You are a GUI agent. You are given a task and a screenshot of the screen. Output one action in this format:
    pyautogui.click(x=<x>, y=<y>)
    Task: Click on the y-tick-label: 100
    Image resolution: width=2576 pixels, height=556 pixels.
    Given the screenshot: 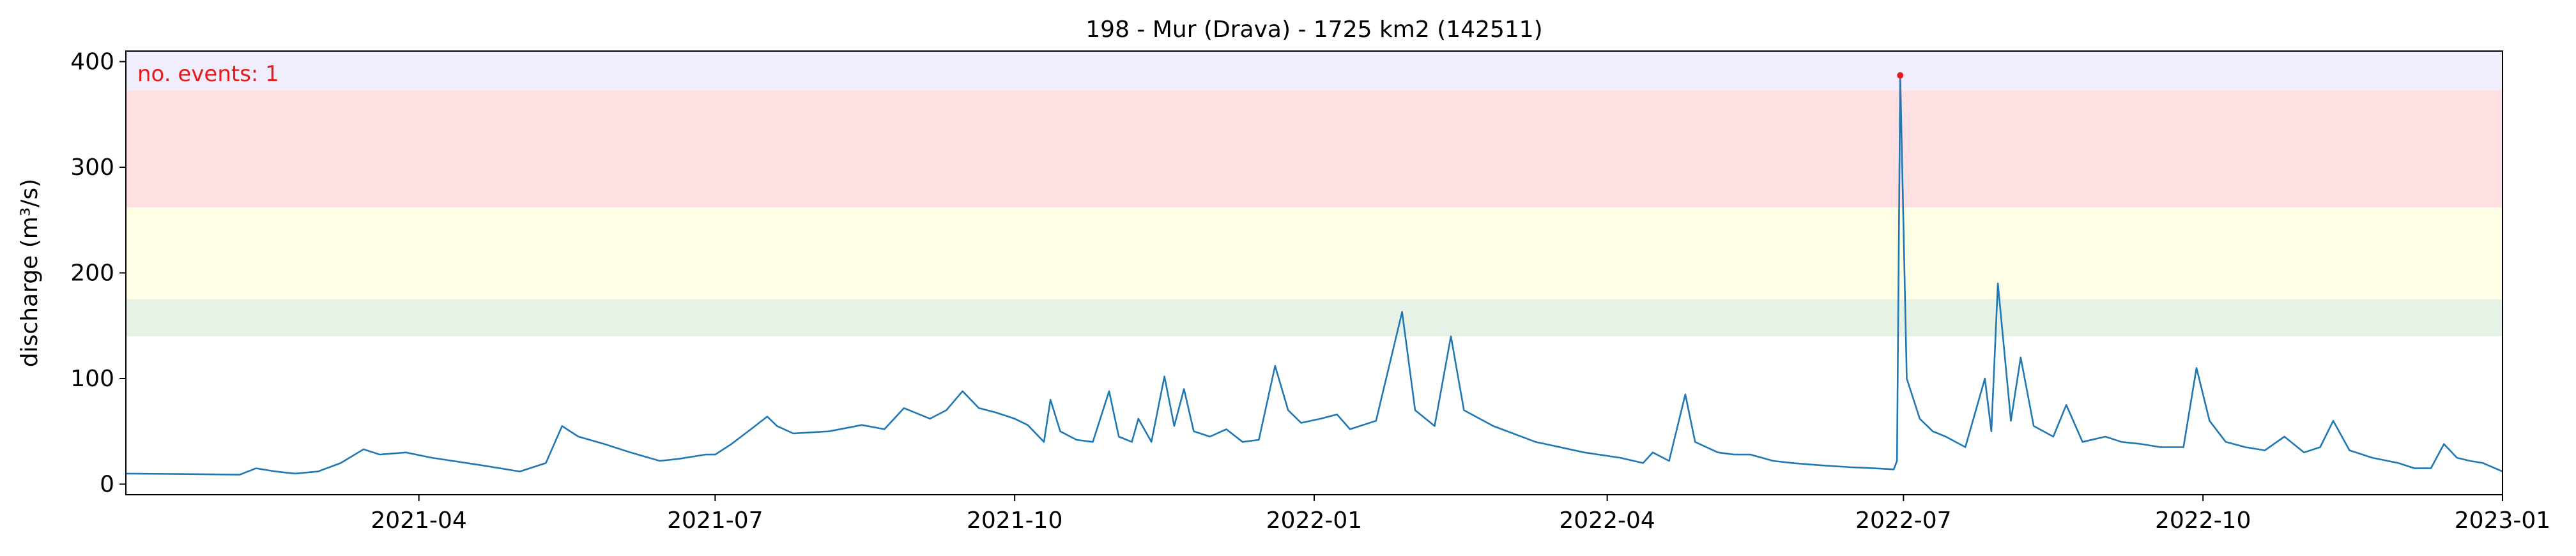 What is the action you would take?
    pyautogui.click(x=92, y=379)
    